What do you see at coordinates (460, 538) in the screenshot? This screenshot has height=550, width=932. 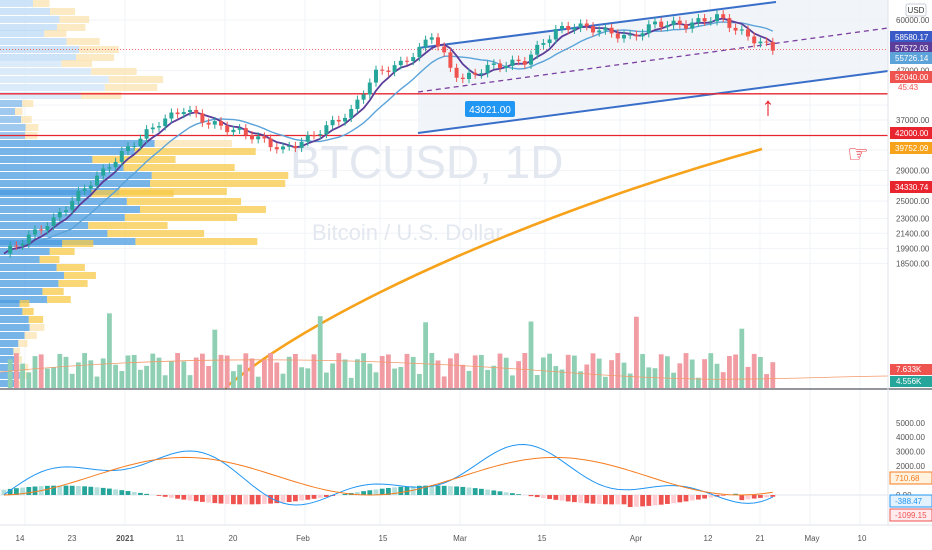 I see `time-tick-label: Mar` at bounding box center [460, 538].